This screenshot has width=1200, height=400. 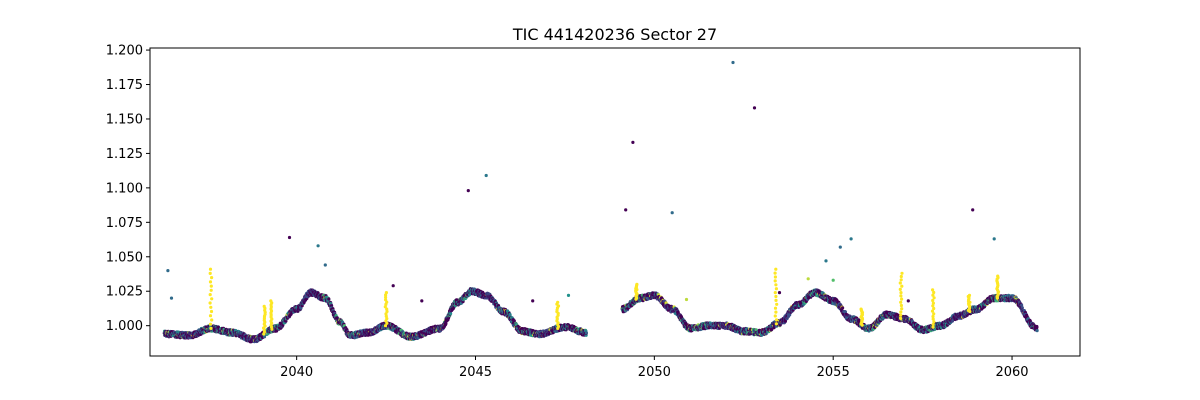 What do you see at coordinates (614, 34) in the screenshot?
I see `chart-title: TIC 441420236 Sector 27` at bounding box center [614, 34].